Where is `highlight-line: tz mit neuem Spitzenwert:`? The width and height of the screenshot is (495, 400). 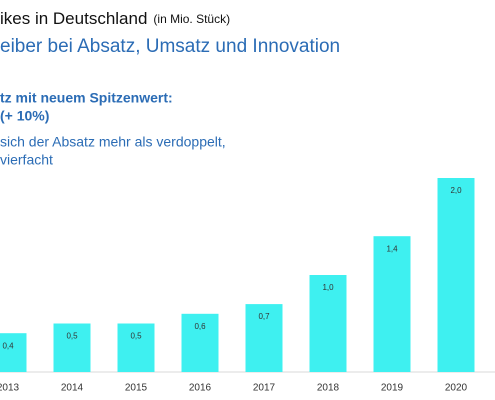 highlight-line: tz mit neuem Spitzenwert: is located at coordinates (86, 98).